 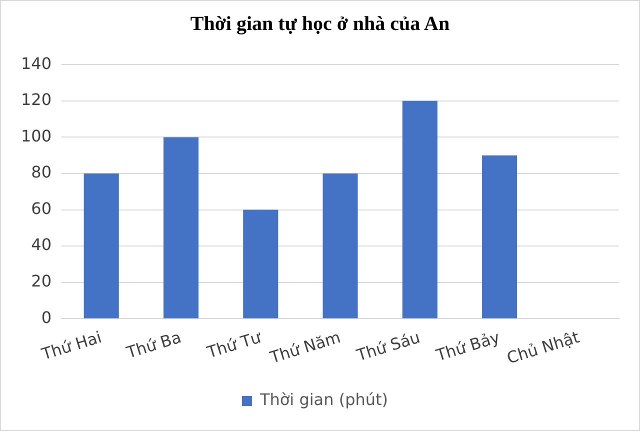 What do you see at coordinates (46, 317) in the screenshot?
I see `y-tick-label: 0` at bounding box center [46, 317].